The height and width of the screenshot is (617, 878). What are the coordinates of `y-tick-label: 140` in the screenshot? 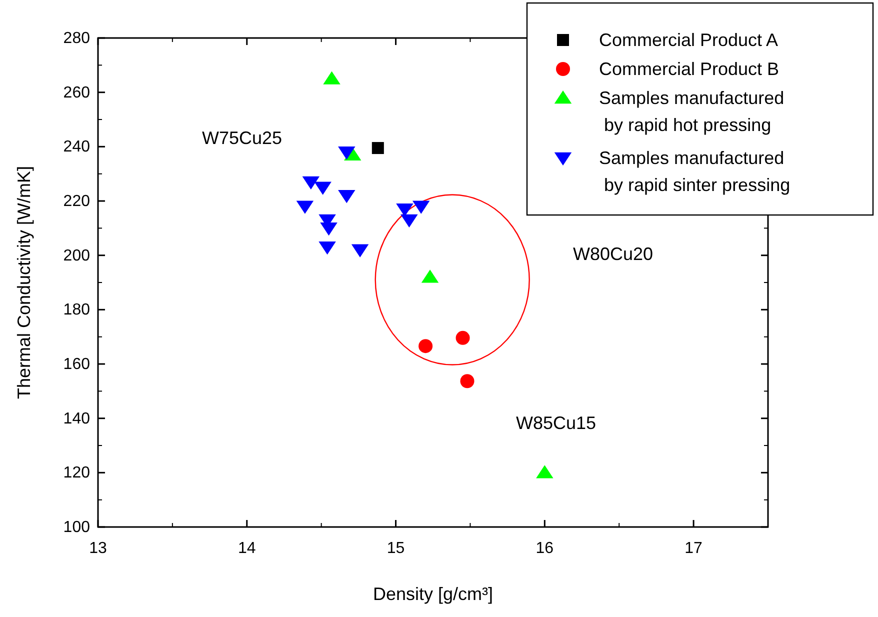 It's located at (76, 419).